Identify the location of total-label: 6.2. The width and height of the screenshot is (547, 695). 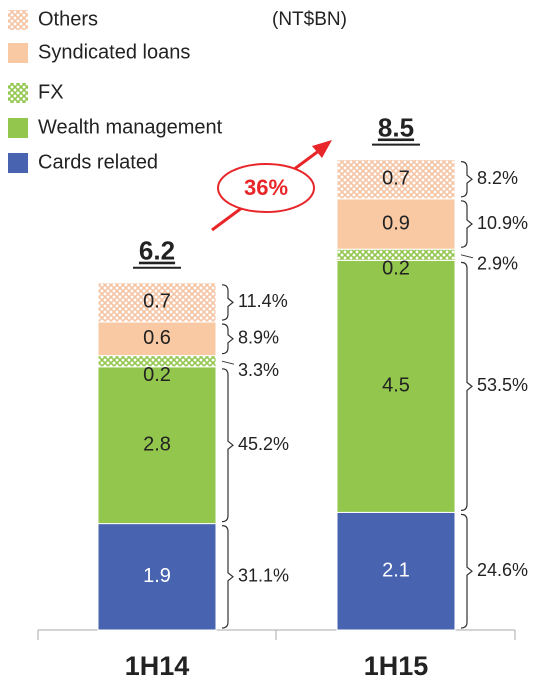
(157, 251).